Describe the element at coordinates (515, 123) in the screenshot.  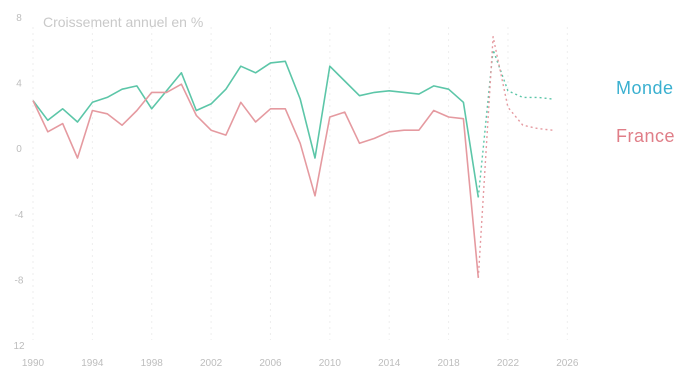
I see `series-forecast-line-monde` at that location.